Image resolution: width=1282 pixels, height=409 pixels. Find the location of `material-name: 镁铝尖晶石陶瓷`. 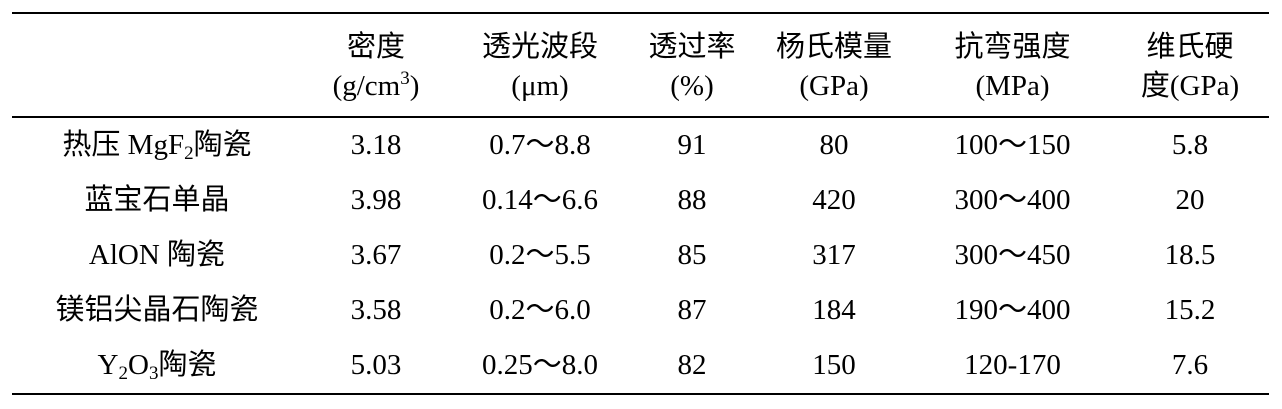

material-name: 镁铝尖晶石陶瓷 is located at coordinates (157, 310).